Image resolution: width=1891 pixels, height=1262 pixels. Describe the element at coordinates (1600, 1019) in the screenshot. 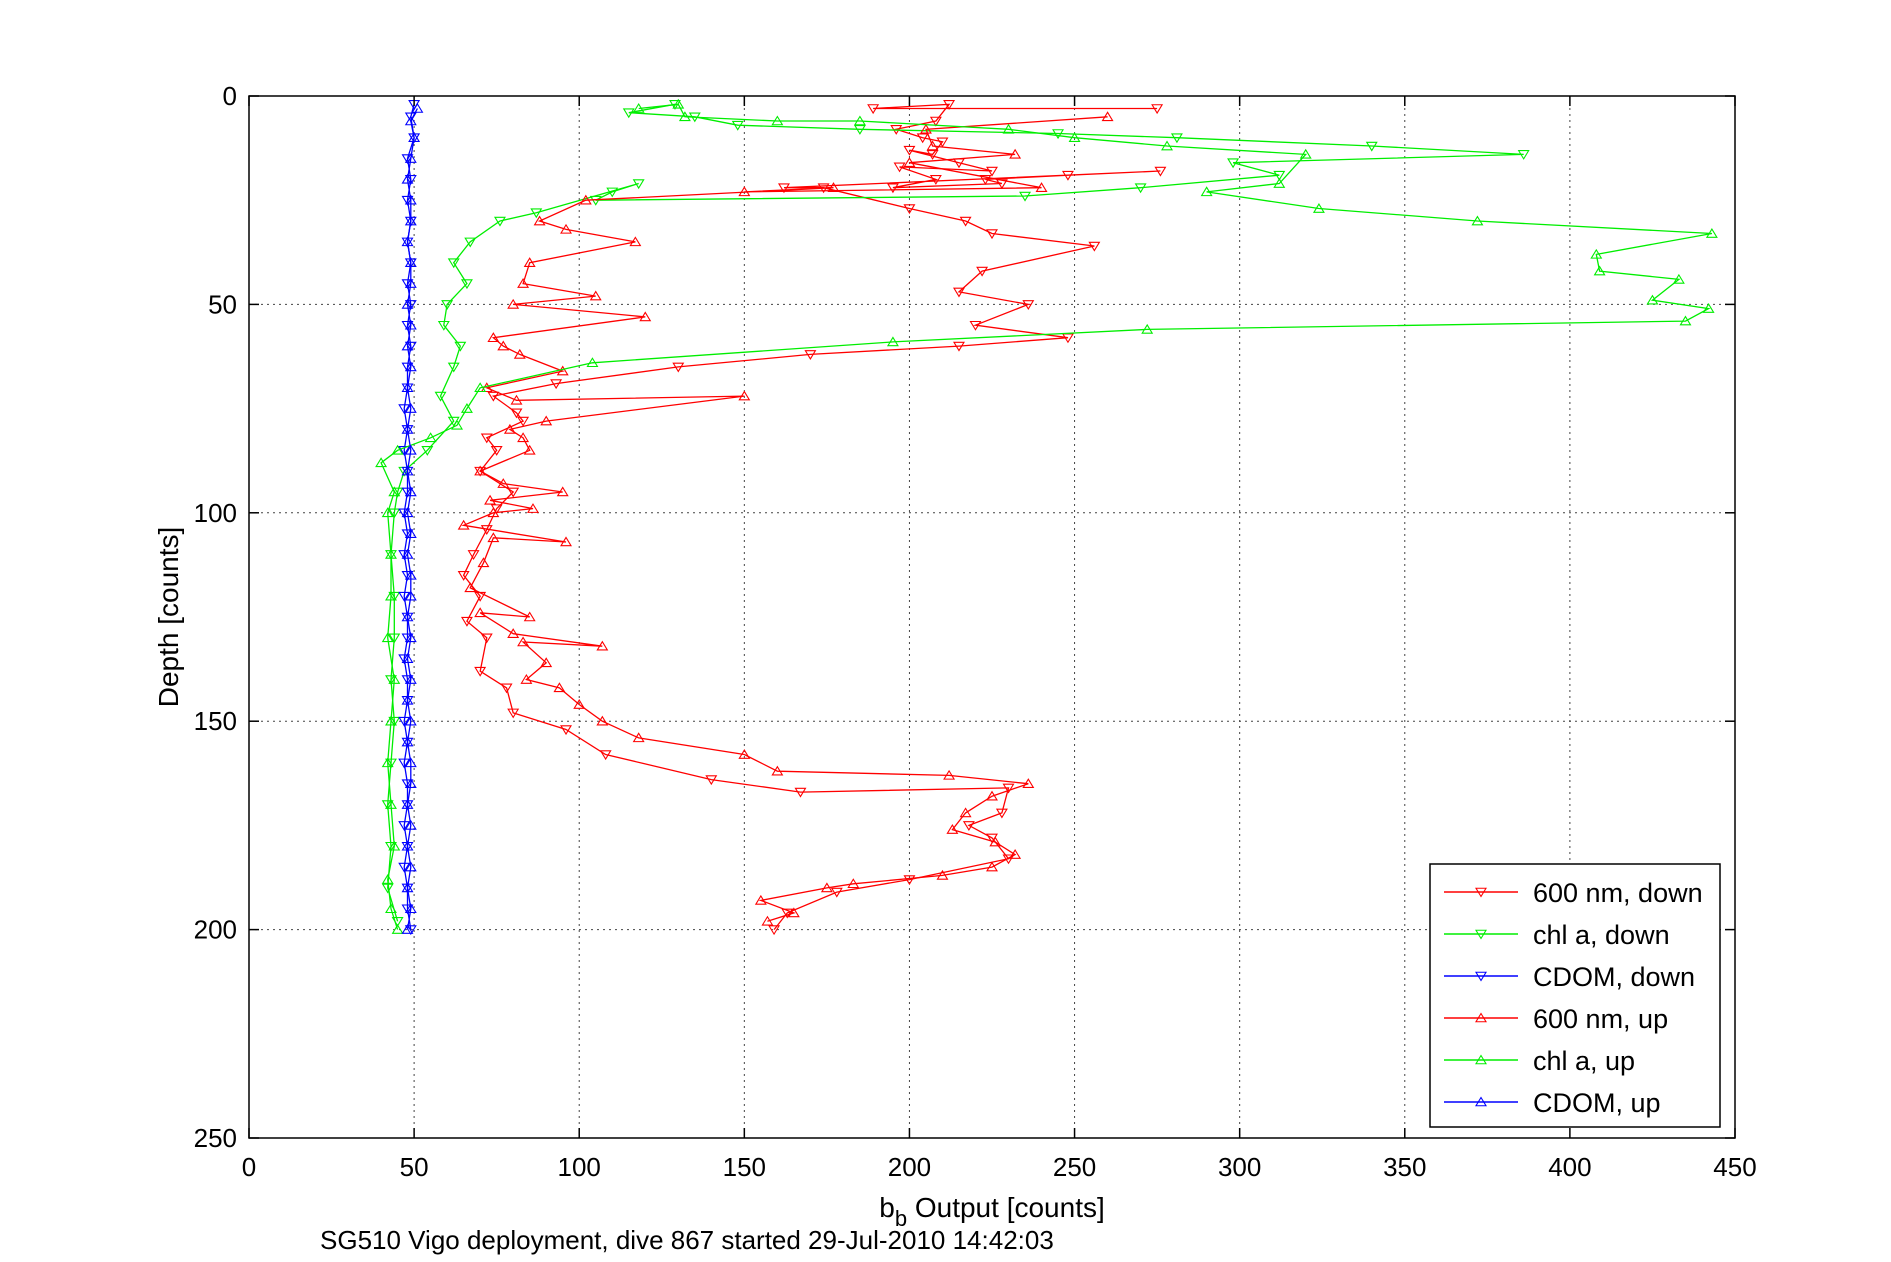

I see `legend-label: 600 nm, up` at that location.